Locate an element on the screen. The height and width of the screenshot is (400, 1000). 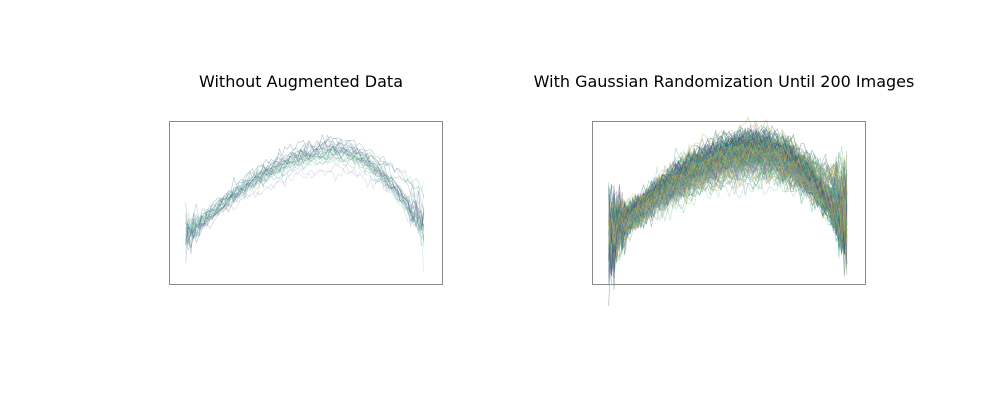
chart-left is located at coordinates (306, 203).